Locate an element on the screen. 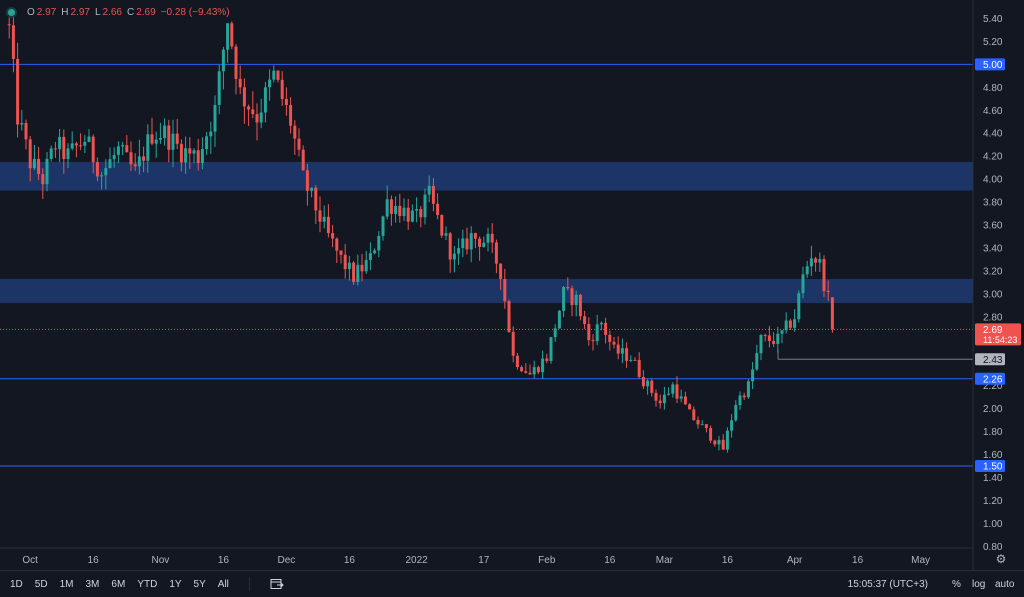 The width and height of the screenshot is (1024, 597). range-all-button: All is located at coordinates (223, 584).